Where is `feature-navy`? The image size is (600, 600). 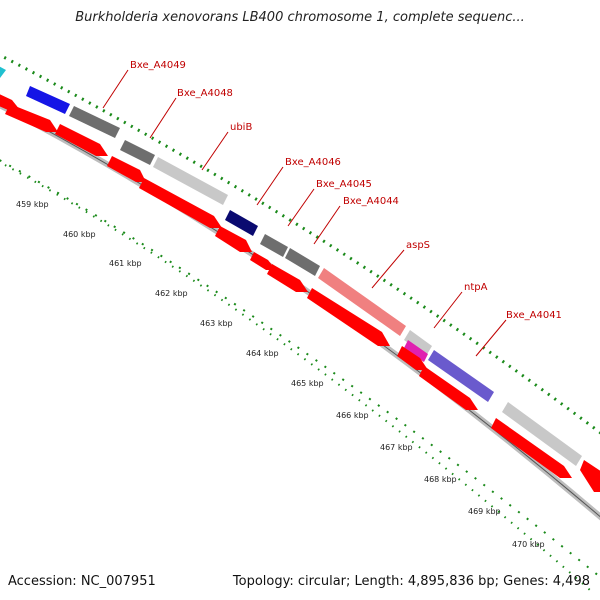
feature-navy is located at coordinates (241, 223).